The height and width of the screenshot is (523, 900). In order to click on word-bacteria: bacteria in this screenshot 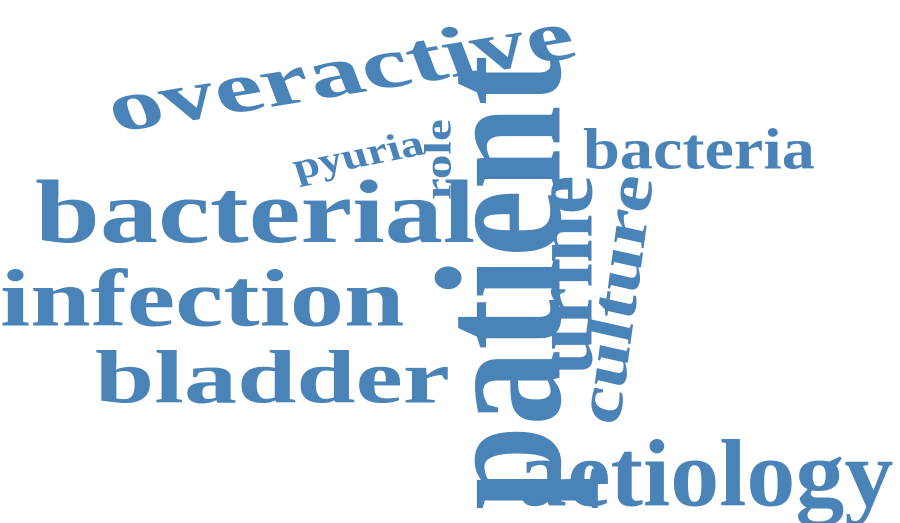, I will do `click(699, 149)`.